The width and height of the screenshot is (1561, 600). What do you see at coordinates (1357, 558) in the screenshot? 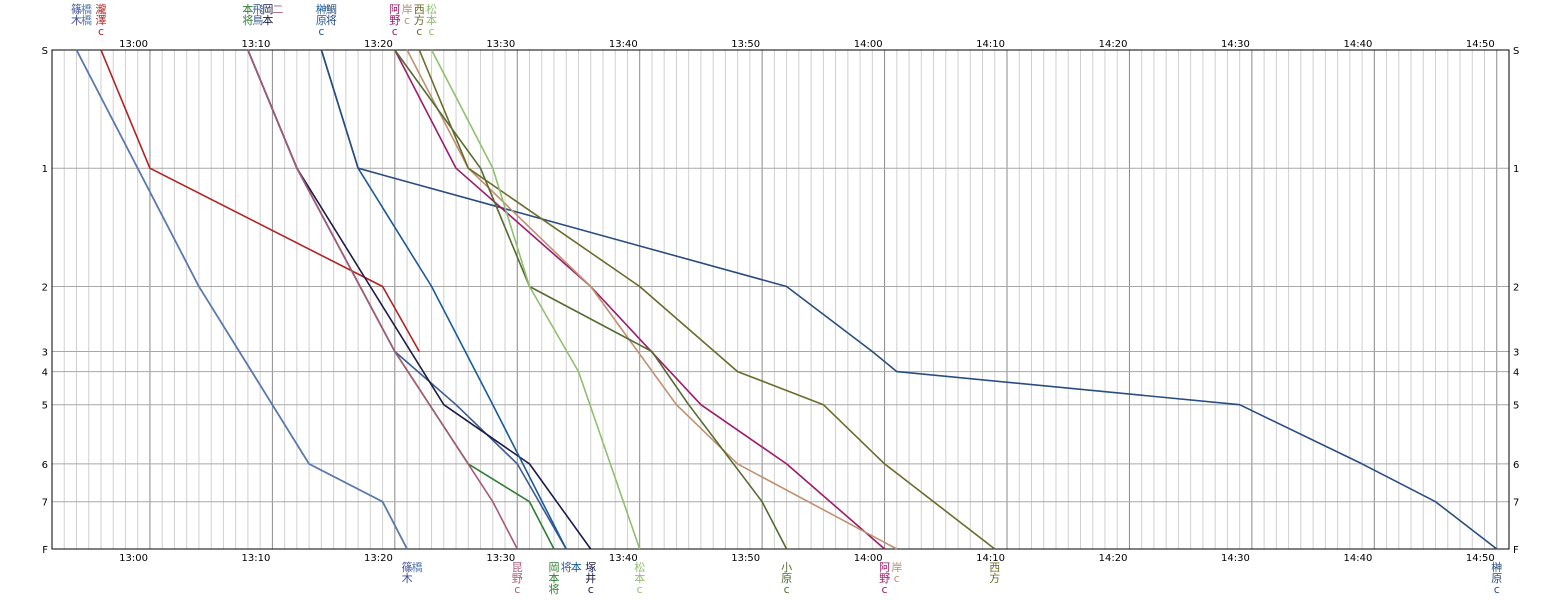
I see `x-tick-label-bottom: 14:40` at bounding box center [1357, 558].